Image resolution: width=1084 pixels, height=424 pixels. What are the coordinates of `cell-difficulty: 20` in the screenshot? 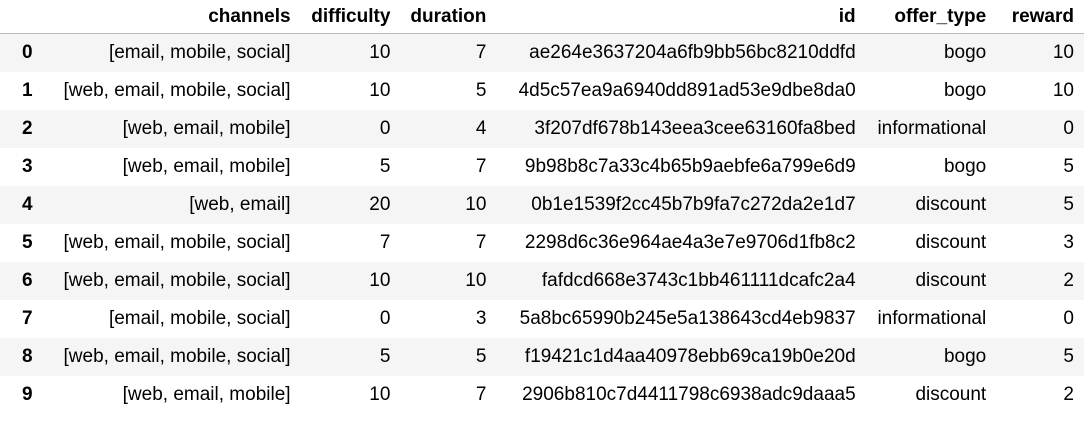 It's located at (380, 204).